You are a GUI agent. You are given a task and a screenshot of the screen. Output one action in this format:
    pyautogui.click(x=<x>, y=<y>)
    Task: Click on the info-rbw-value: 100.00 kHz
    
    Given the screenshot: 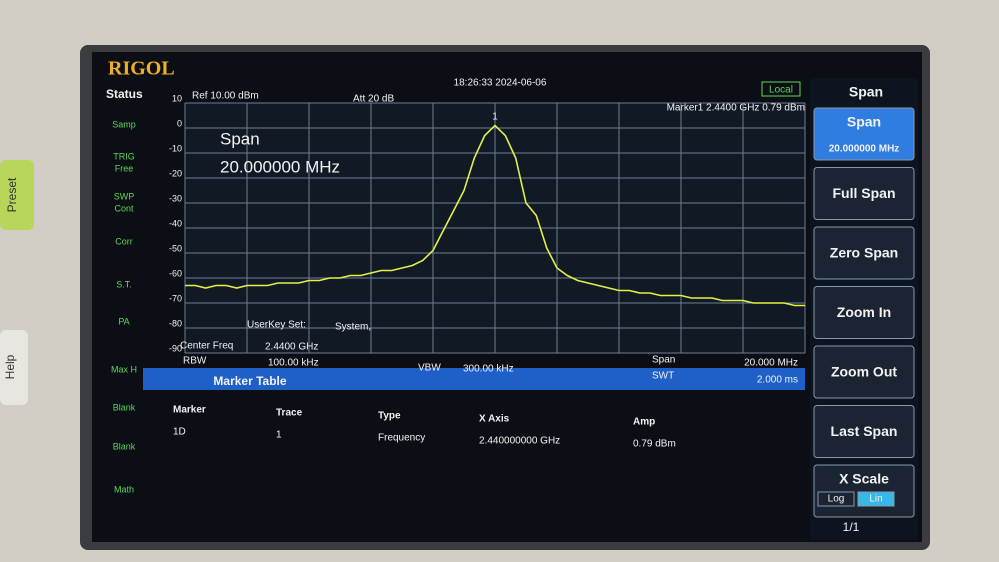 What is the action you would take?
    pyautogui.click(x=293, y=363)
    